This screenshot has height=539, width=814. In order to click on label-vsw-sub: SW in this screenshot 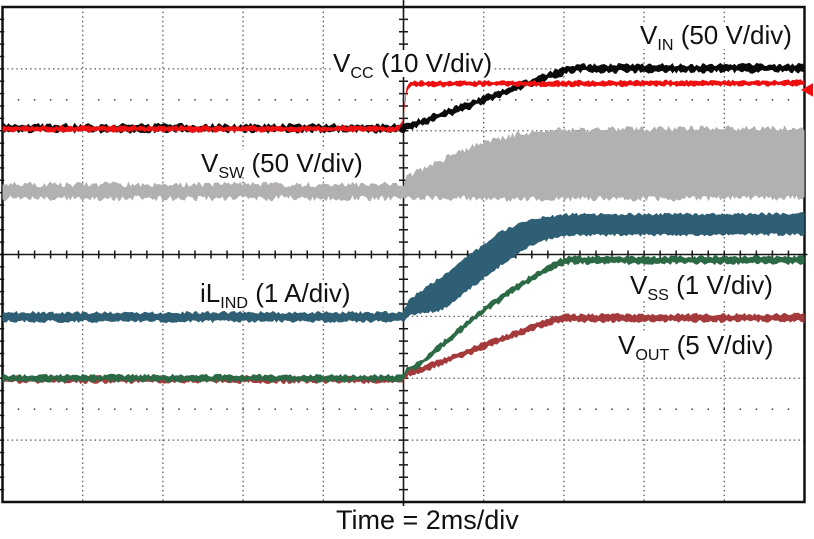, I will do `click(231, 173)`.